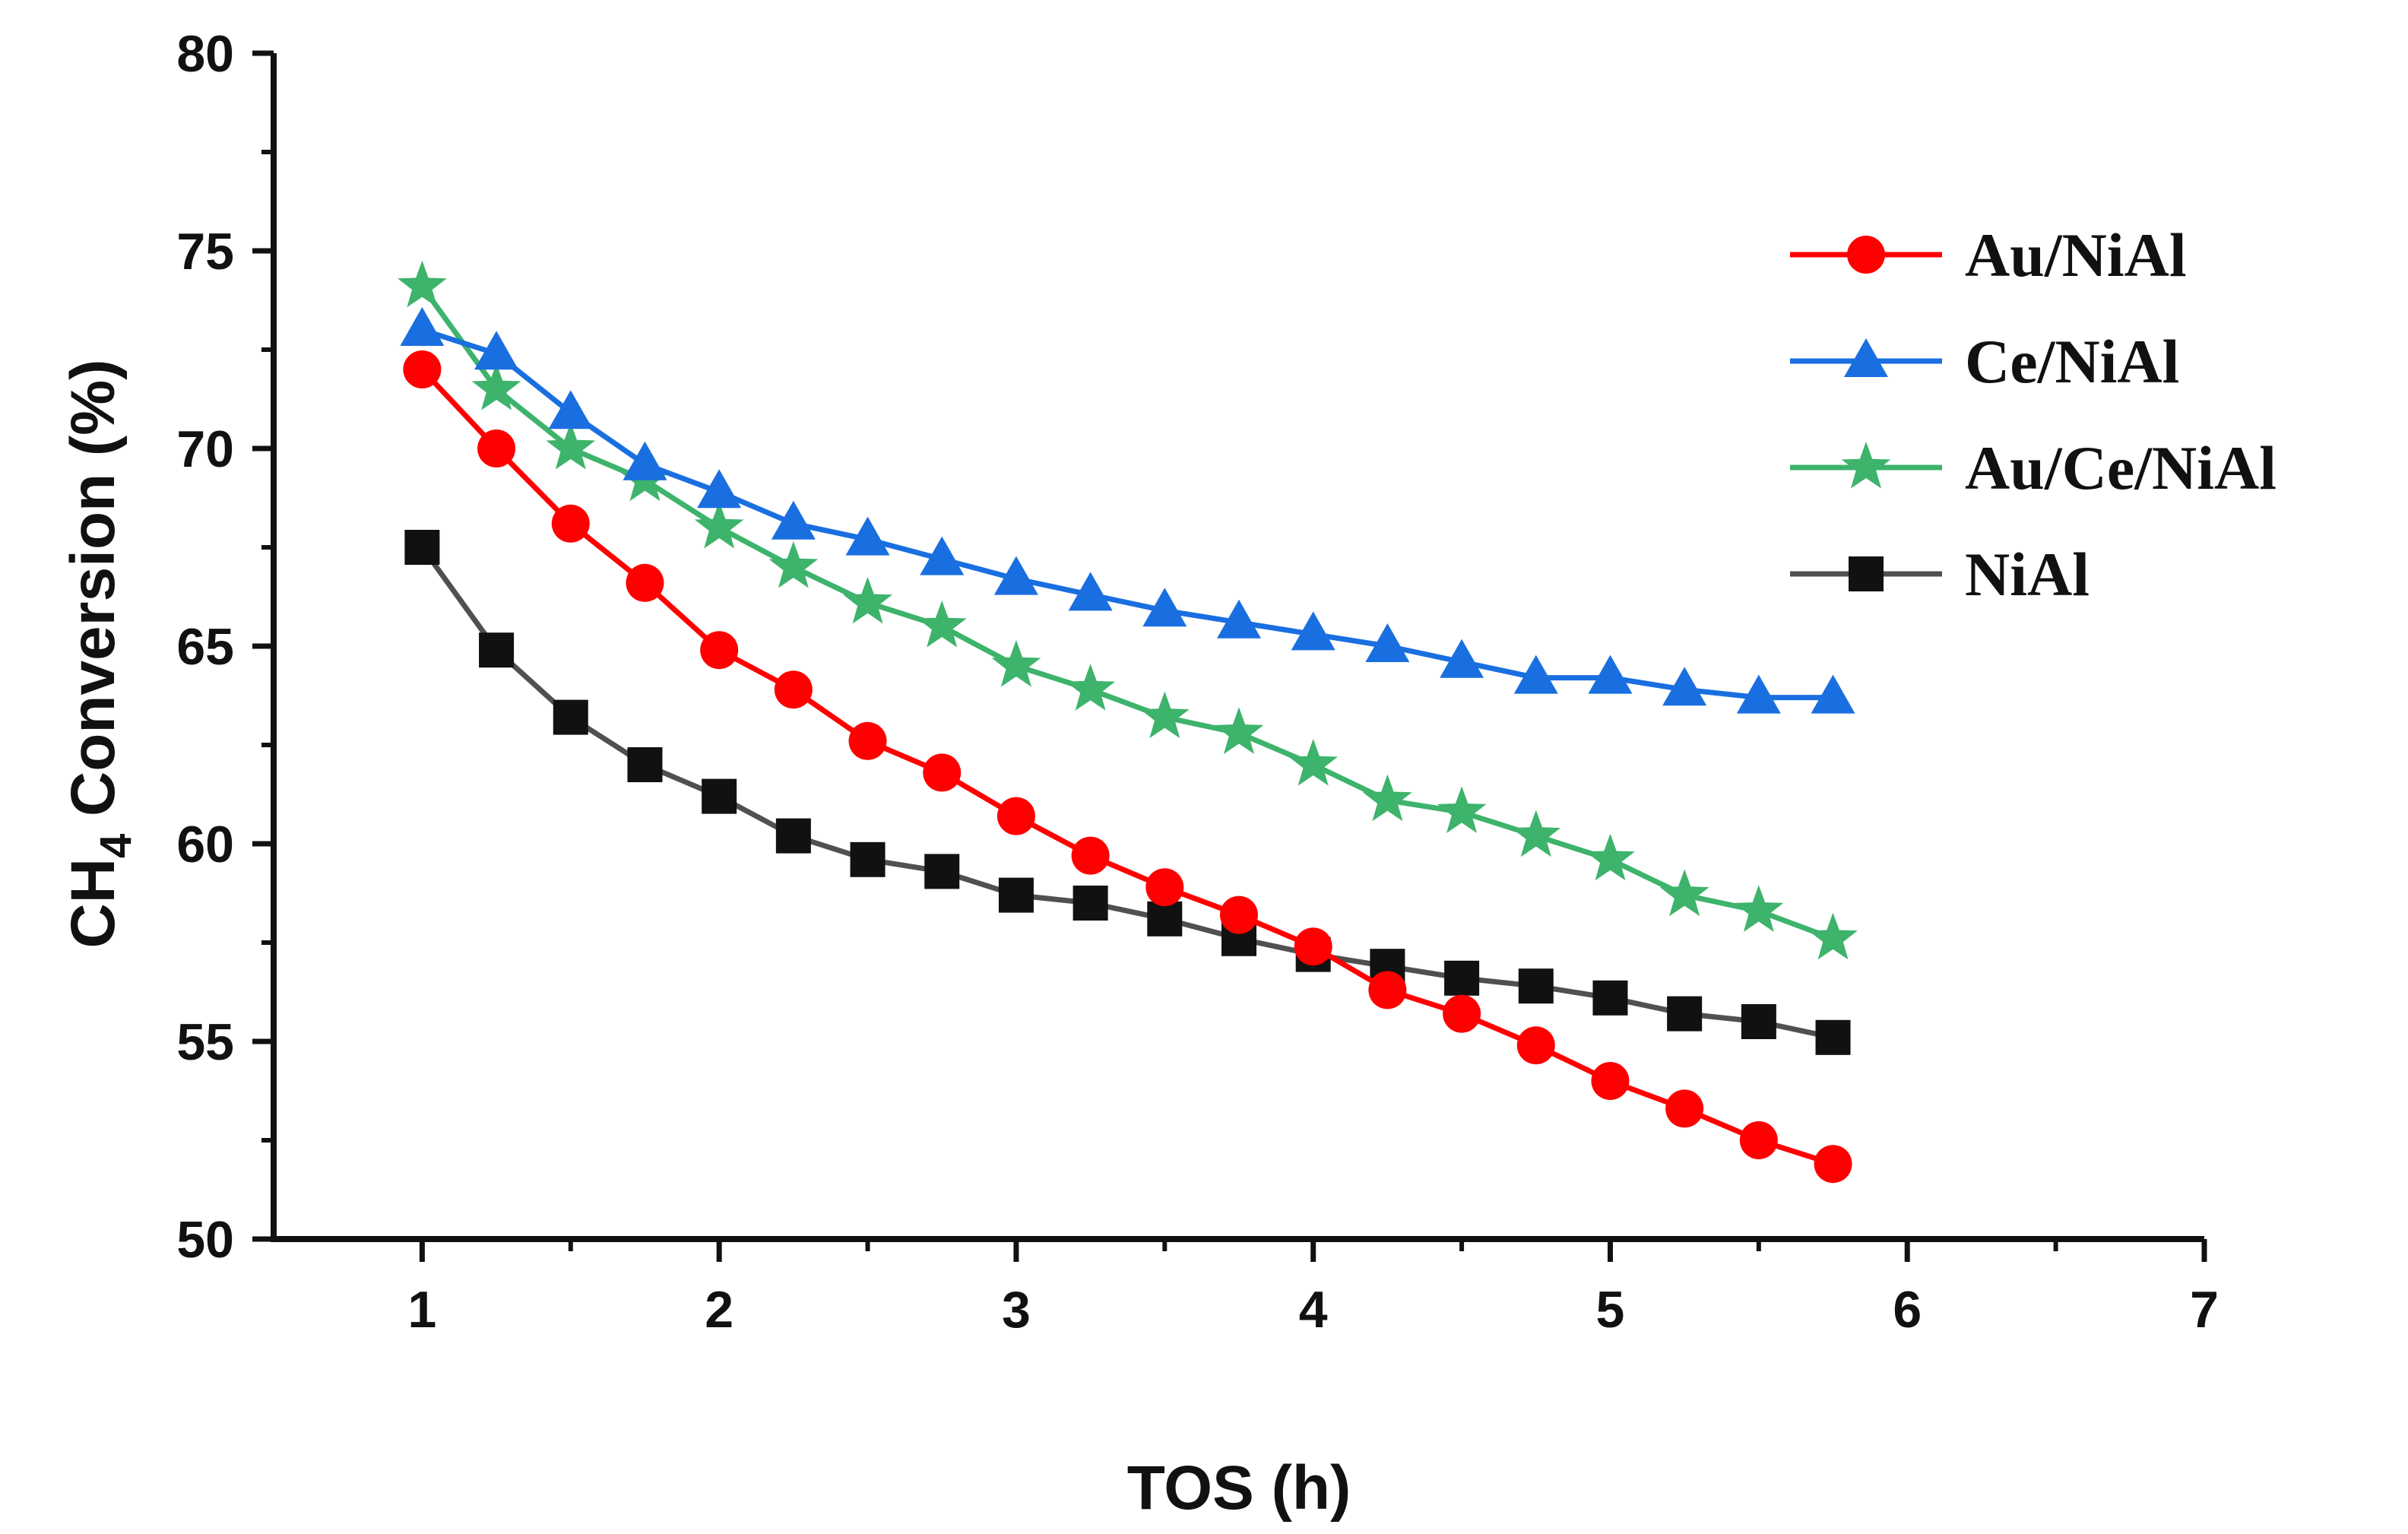  What do you see at coordinates (205, 1042) in the screenshot?
I see `y-tick-label: 55` at bounding box center [205, 1042].